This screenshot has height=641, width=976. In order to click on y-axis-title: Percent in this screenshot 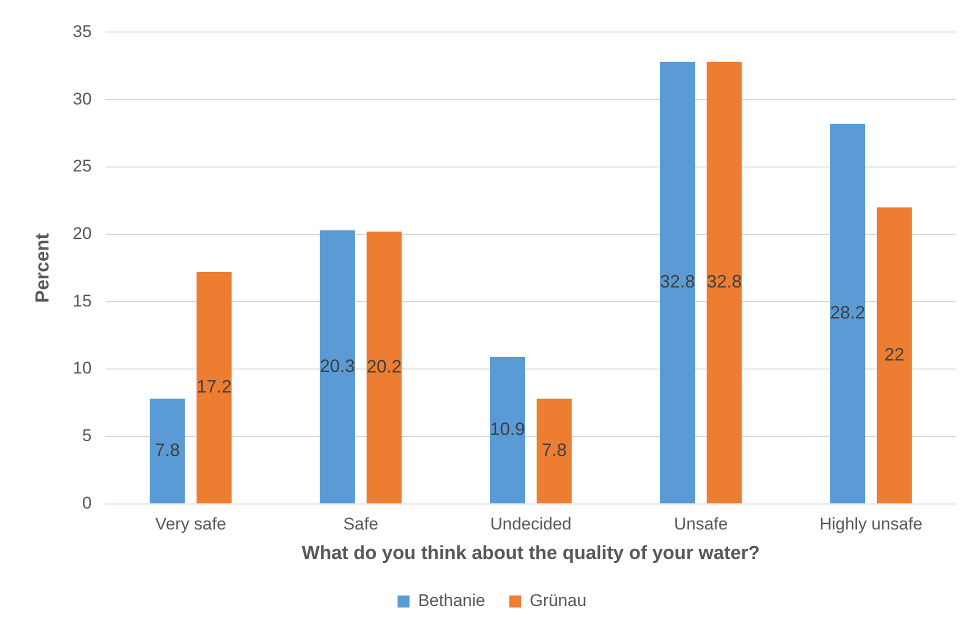, I will do `click(43, 267)`.